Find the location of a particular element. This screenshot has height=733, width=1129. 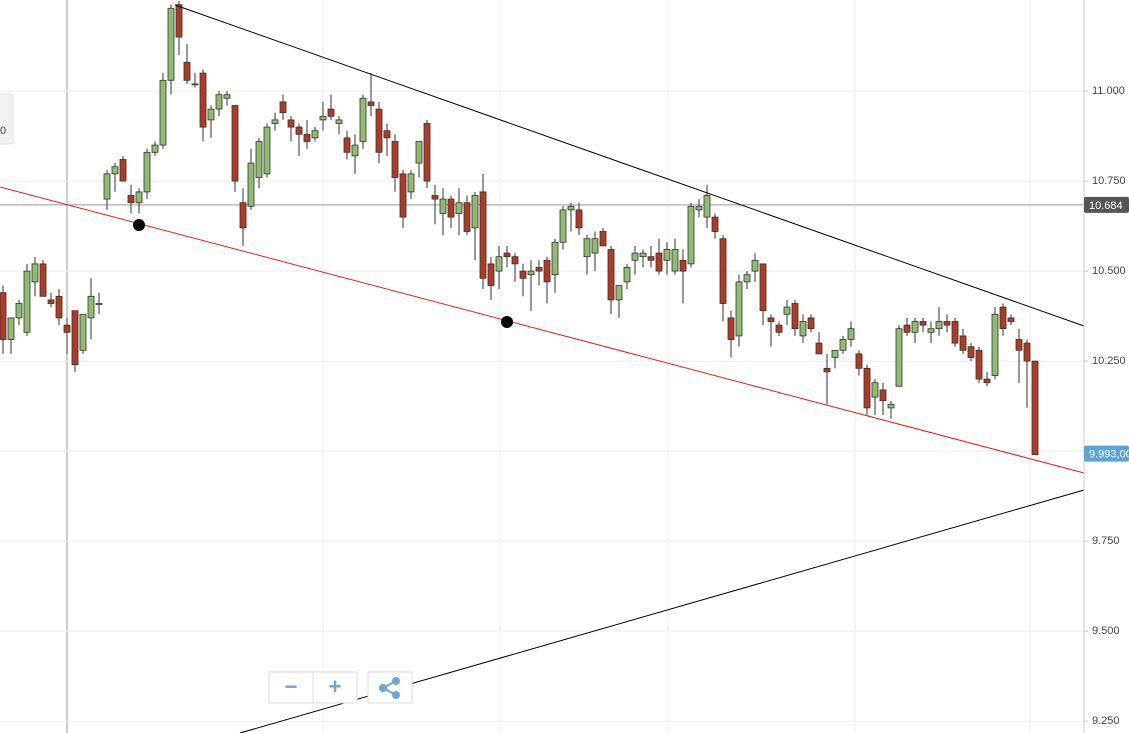

zoom-in-button is located at coordinates (335, 687).